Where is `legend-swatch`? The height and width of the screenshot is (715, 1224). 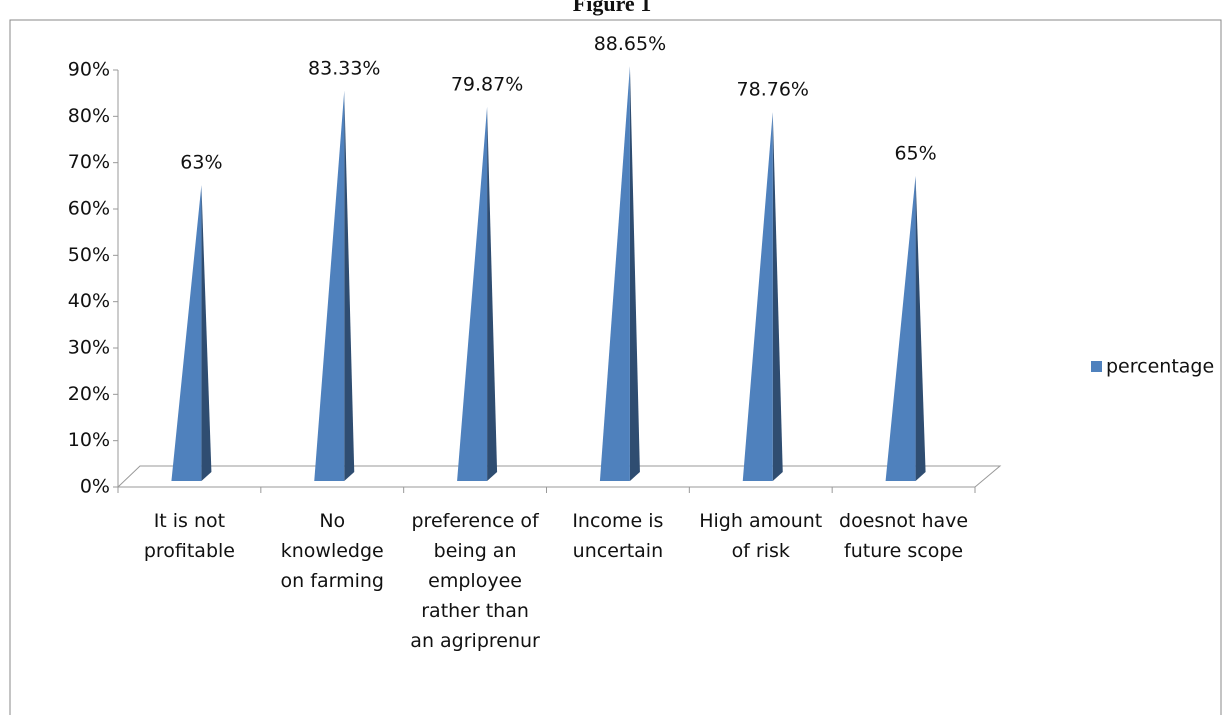 legend-swatch is located at coordinates (1096, 366).